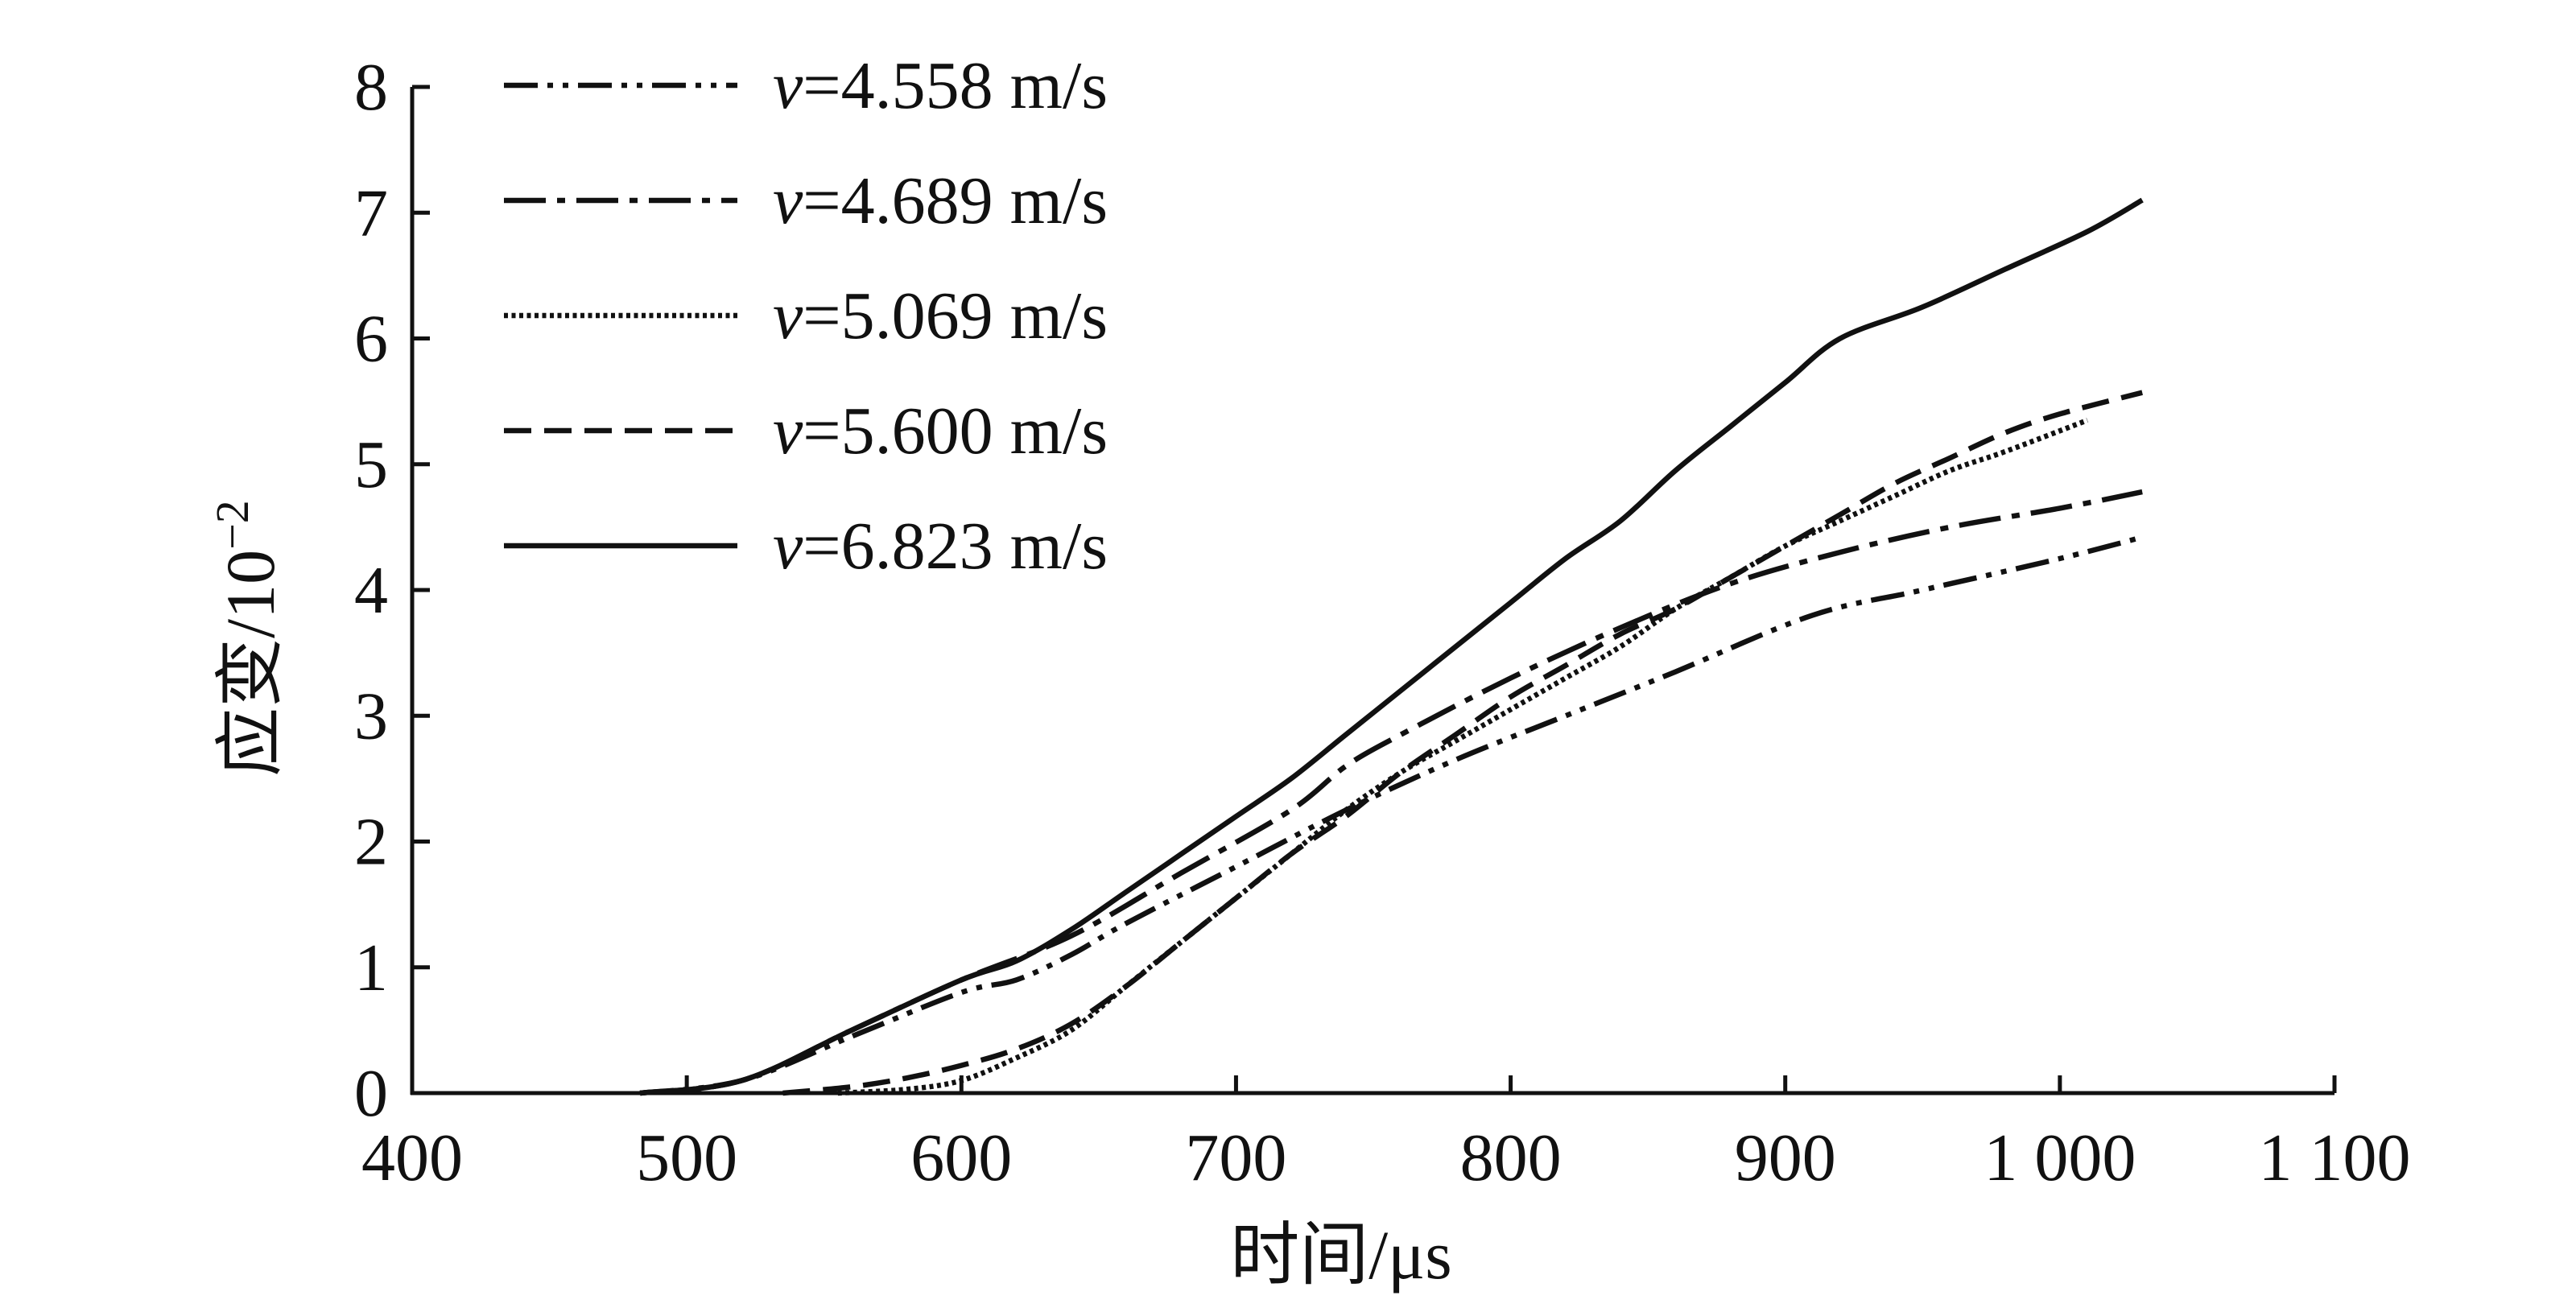  What do you see at coordinates (371, 464) in the screenshot?
I see `y-tick-label: 5` at bounding box center [371, 464].